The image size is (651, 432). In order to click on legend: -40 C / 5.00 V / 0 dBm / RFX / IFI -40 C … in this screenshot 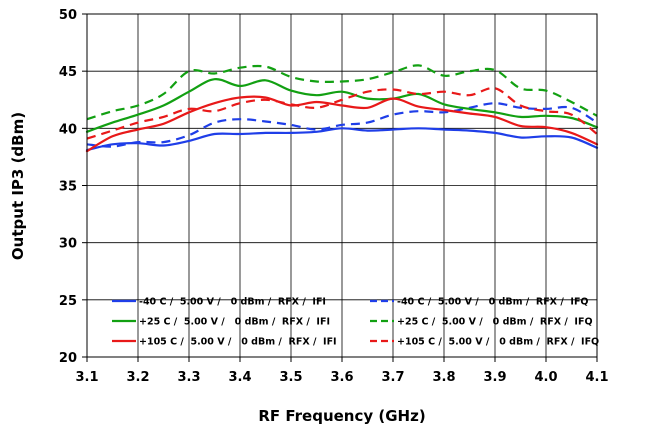, I will do `click(355, 322)`.